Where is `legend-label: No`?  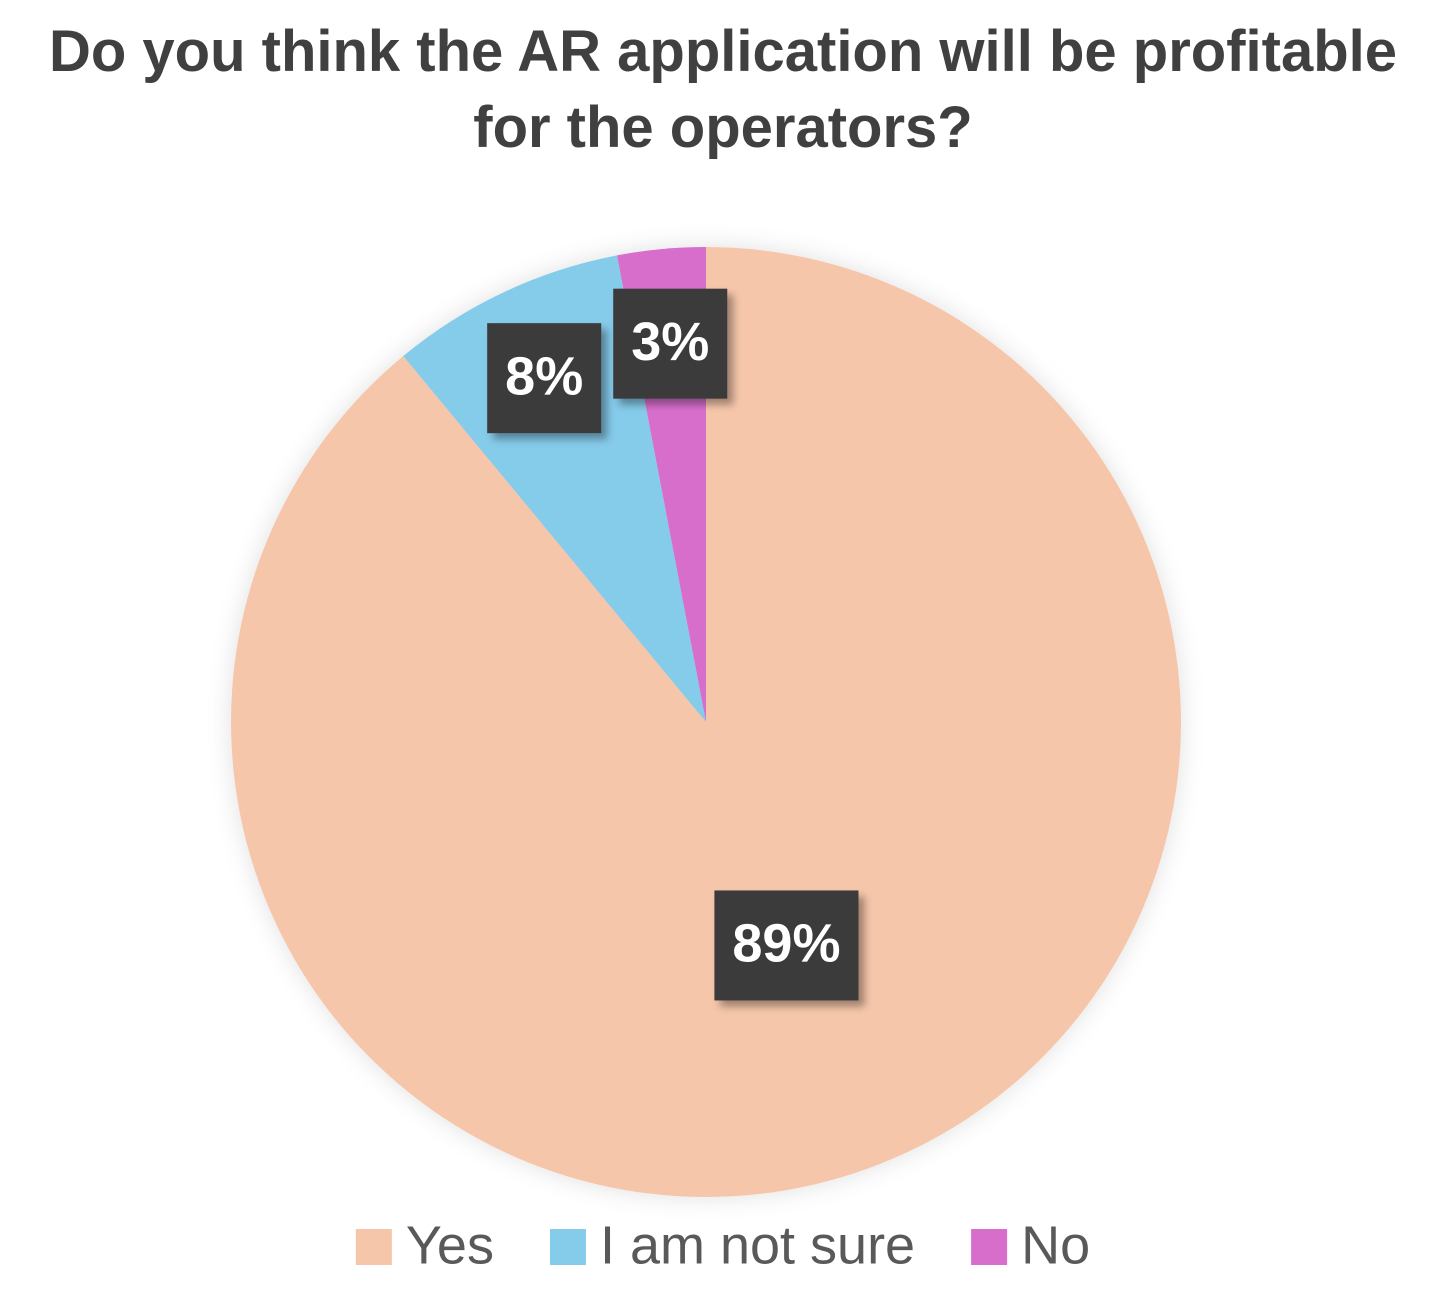 legend-label: No is located at coordinates (1055, 1245).